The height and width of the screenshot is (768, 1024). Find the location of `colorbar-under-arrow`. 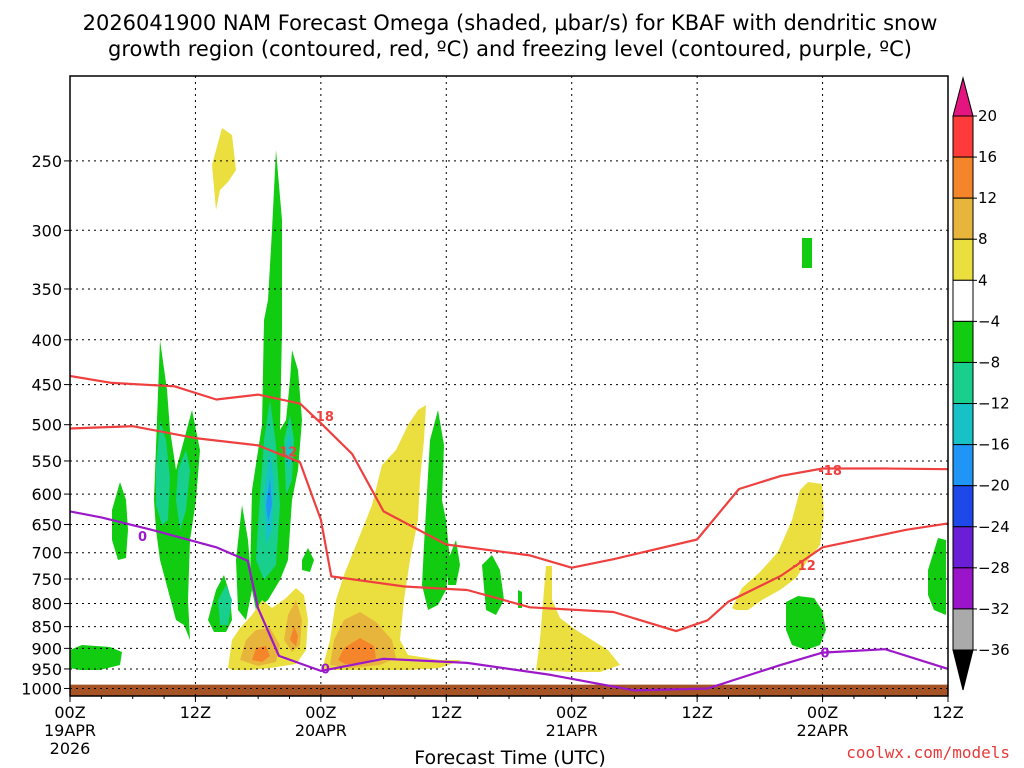

colorbar-under-arrow is located at coordinates (963, 670).